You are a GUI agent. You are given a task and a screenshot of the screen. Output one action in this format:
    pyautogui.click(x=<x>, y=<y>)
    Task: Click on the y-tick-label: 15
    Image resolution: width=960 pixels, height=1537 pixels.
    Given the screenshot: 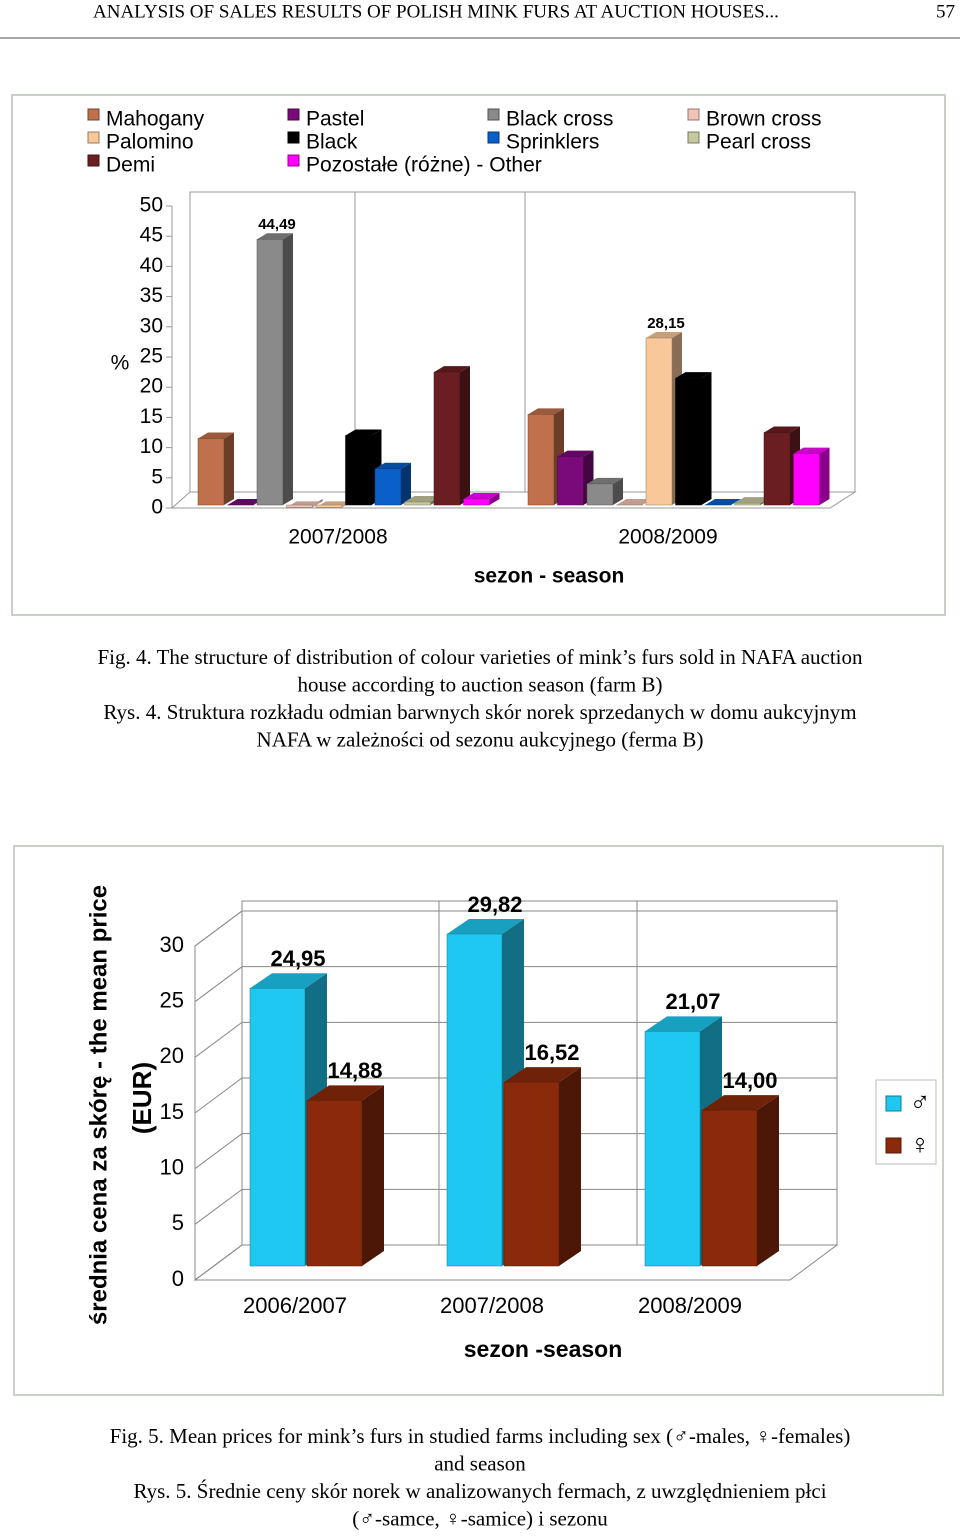 What is the action you would take?
    pyautogui.click(x=151, y=416)
    